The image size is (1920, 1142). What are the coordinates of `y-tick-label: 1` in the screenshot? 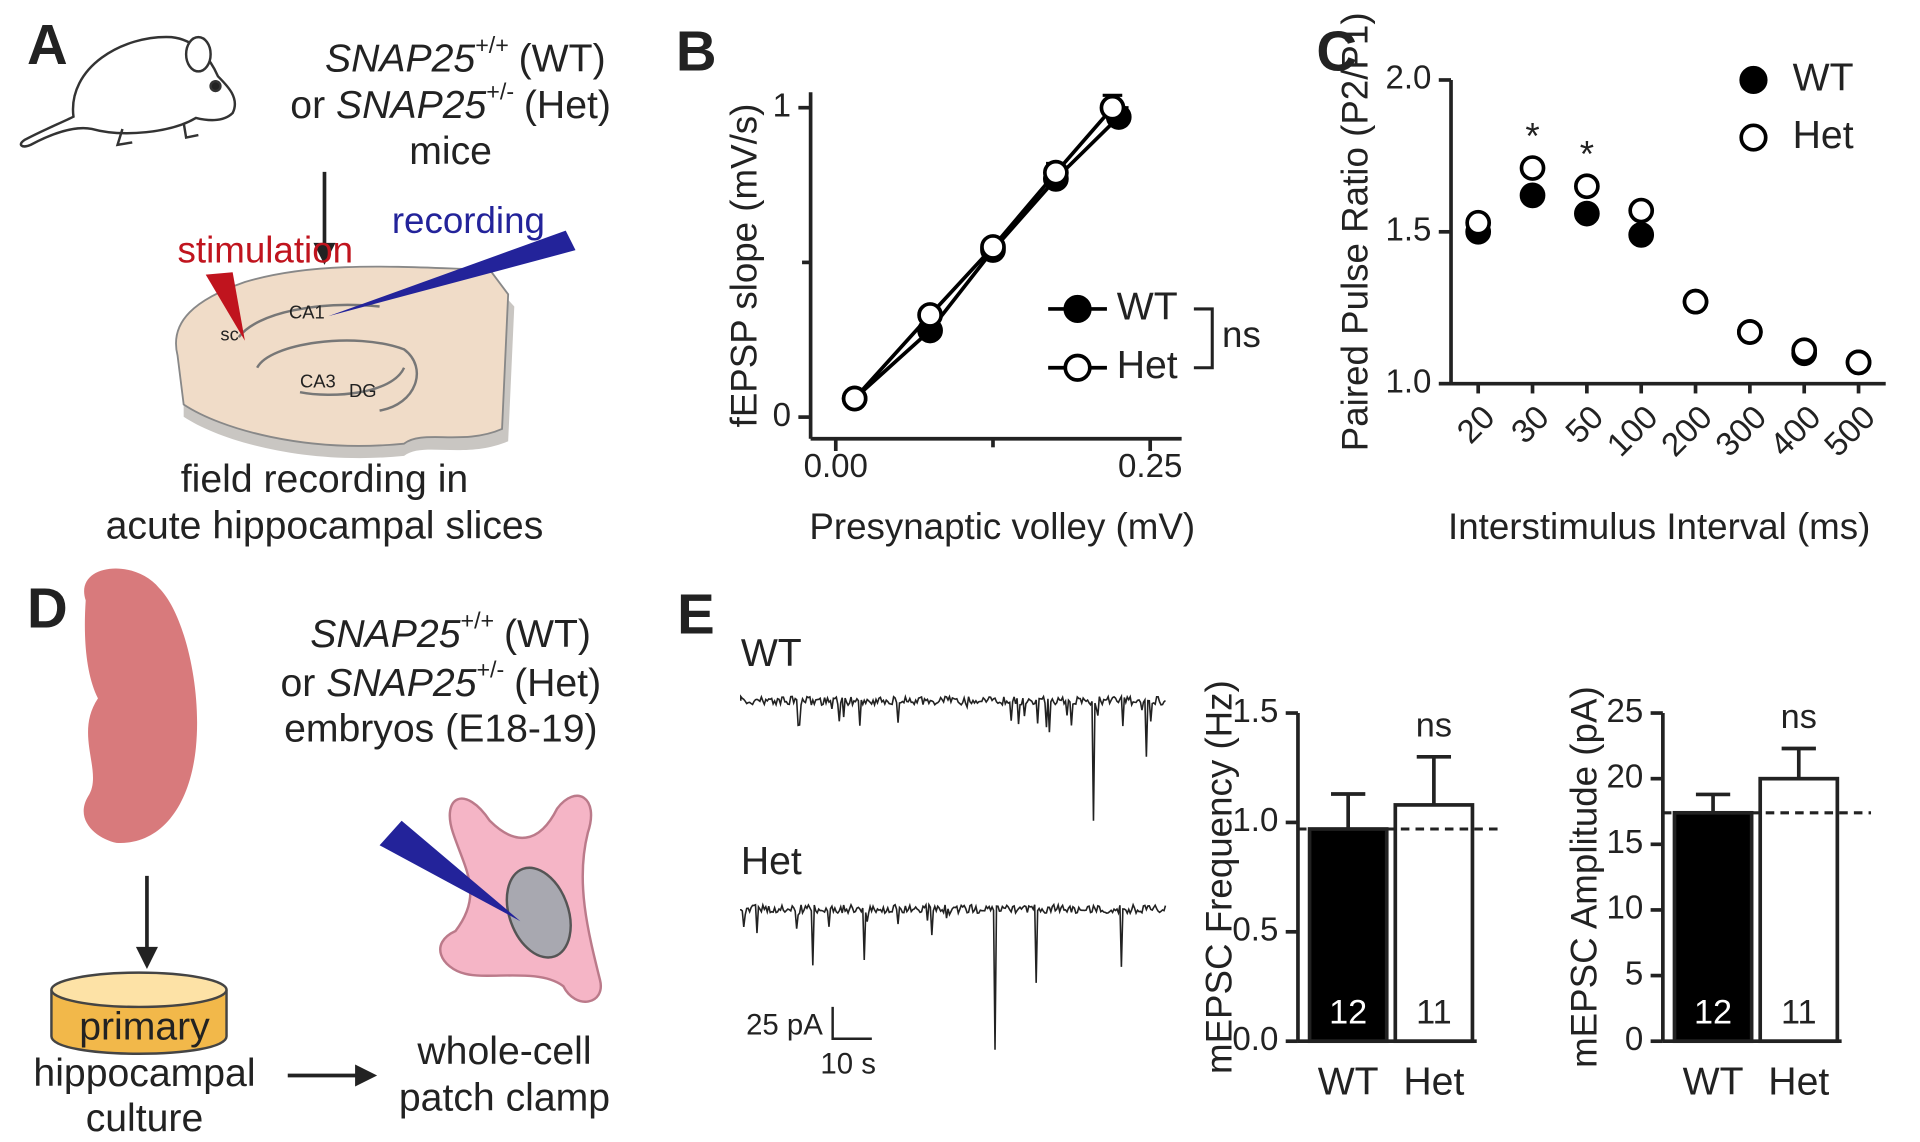 It's located at (782, 105).